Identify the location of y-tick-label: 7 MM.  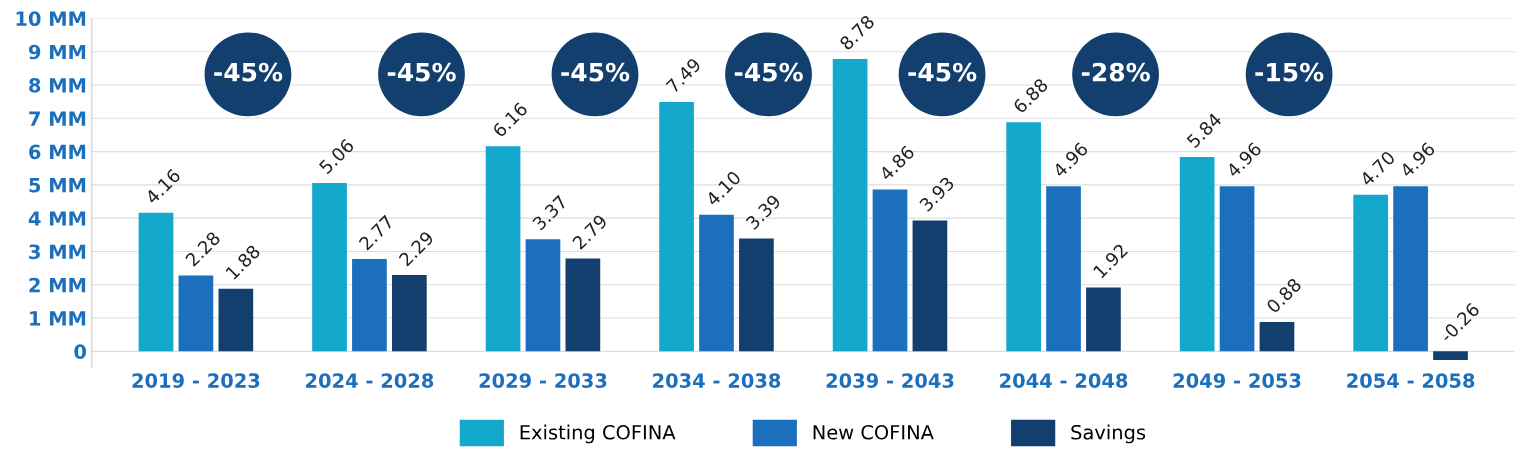
(57, 118).